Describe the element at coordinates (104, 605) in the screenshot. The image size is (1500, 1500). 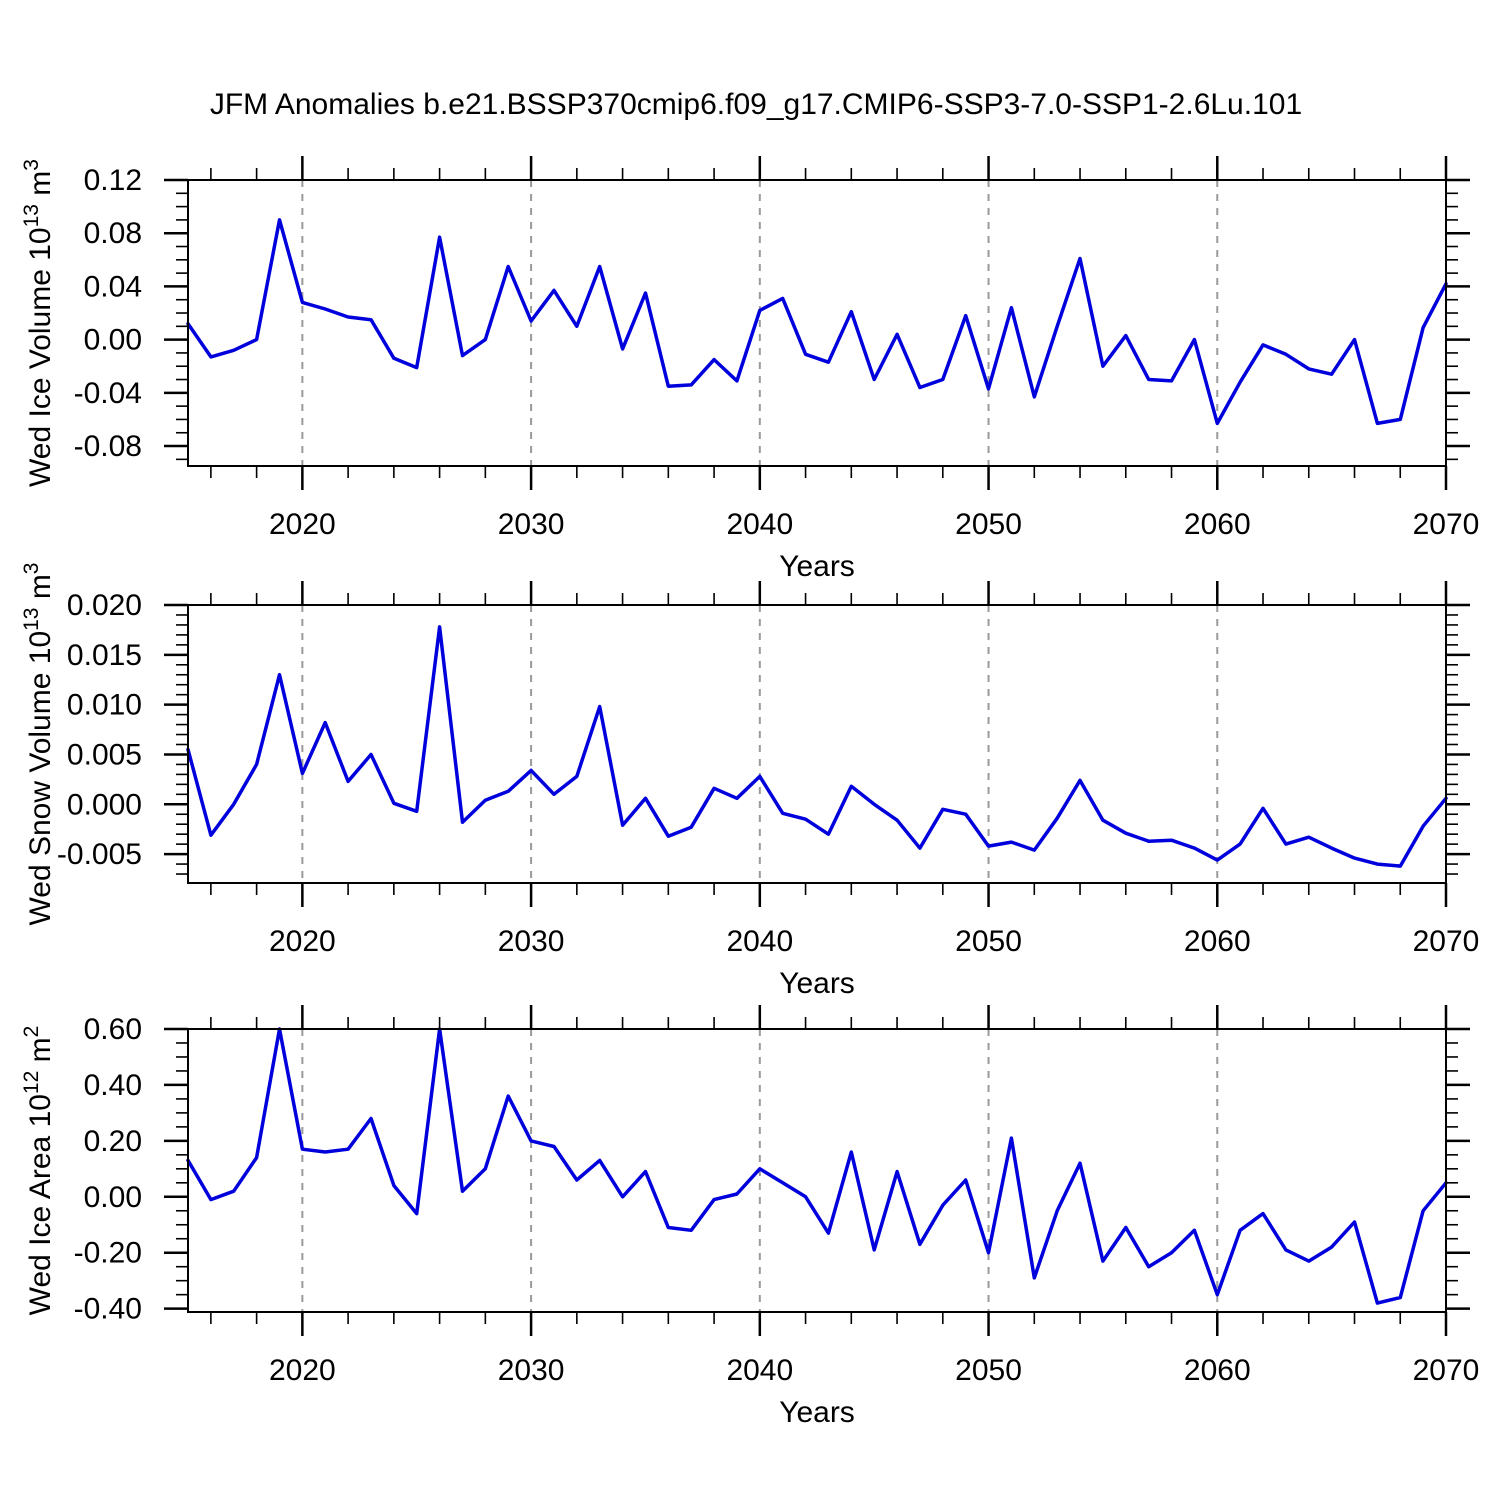
I see `y-tick-label: 0.020` at that location.